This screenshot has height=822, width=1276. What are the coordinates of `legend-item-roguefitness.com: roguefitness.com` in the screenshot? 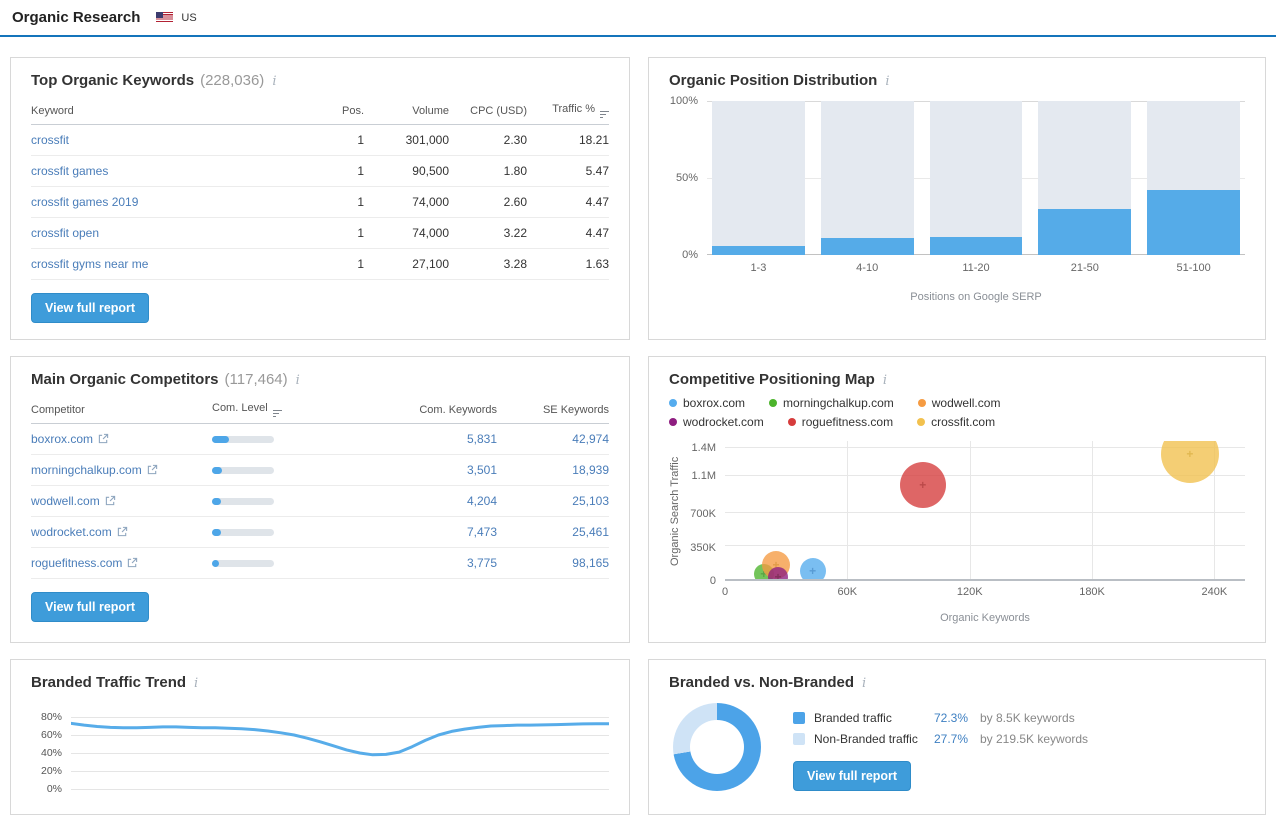 It's located at (840, 422).